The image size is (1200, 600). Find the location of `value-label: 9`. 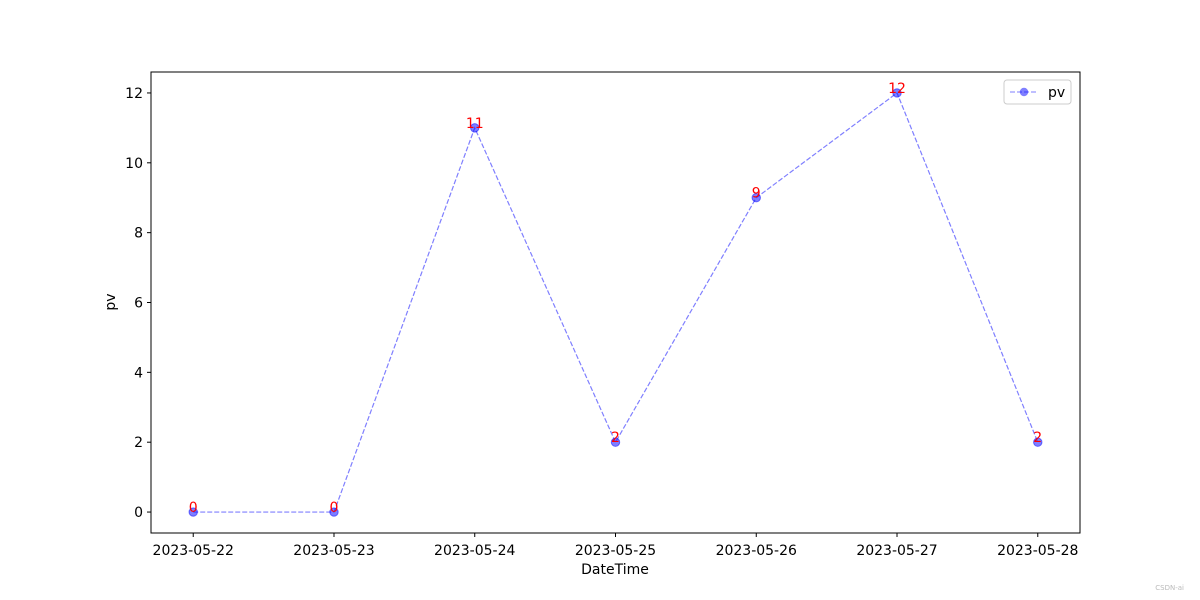

value-label: 9 is located at coordinates (756, 194).